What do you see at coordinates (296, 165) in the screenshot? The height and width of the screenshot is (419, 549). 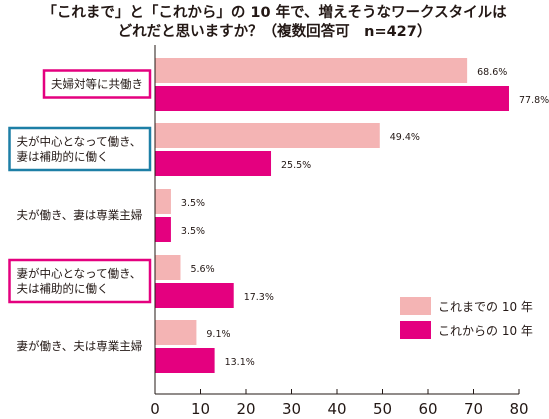 I see `value-label-s1-c1: 25.5%` at bounding box center [296, 165].